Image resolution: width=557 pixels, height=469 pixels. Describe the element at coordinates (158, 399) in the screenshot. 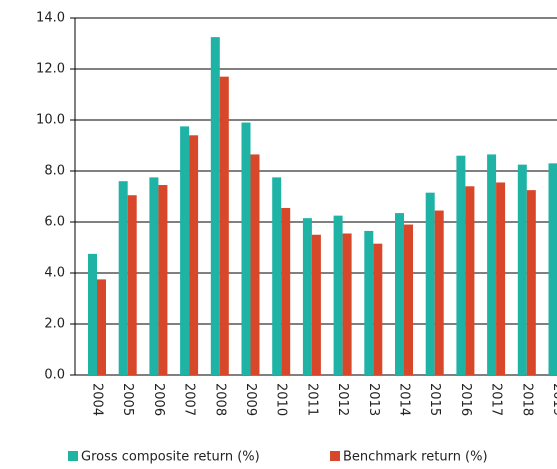

I see `x-tick-label: 2006` at that location.